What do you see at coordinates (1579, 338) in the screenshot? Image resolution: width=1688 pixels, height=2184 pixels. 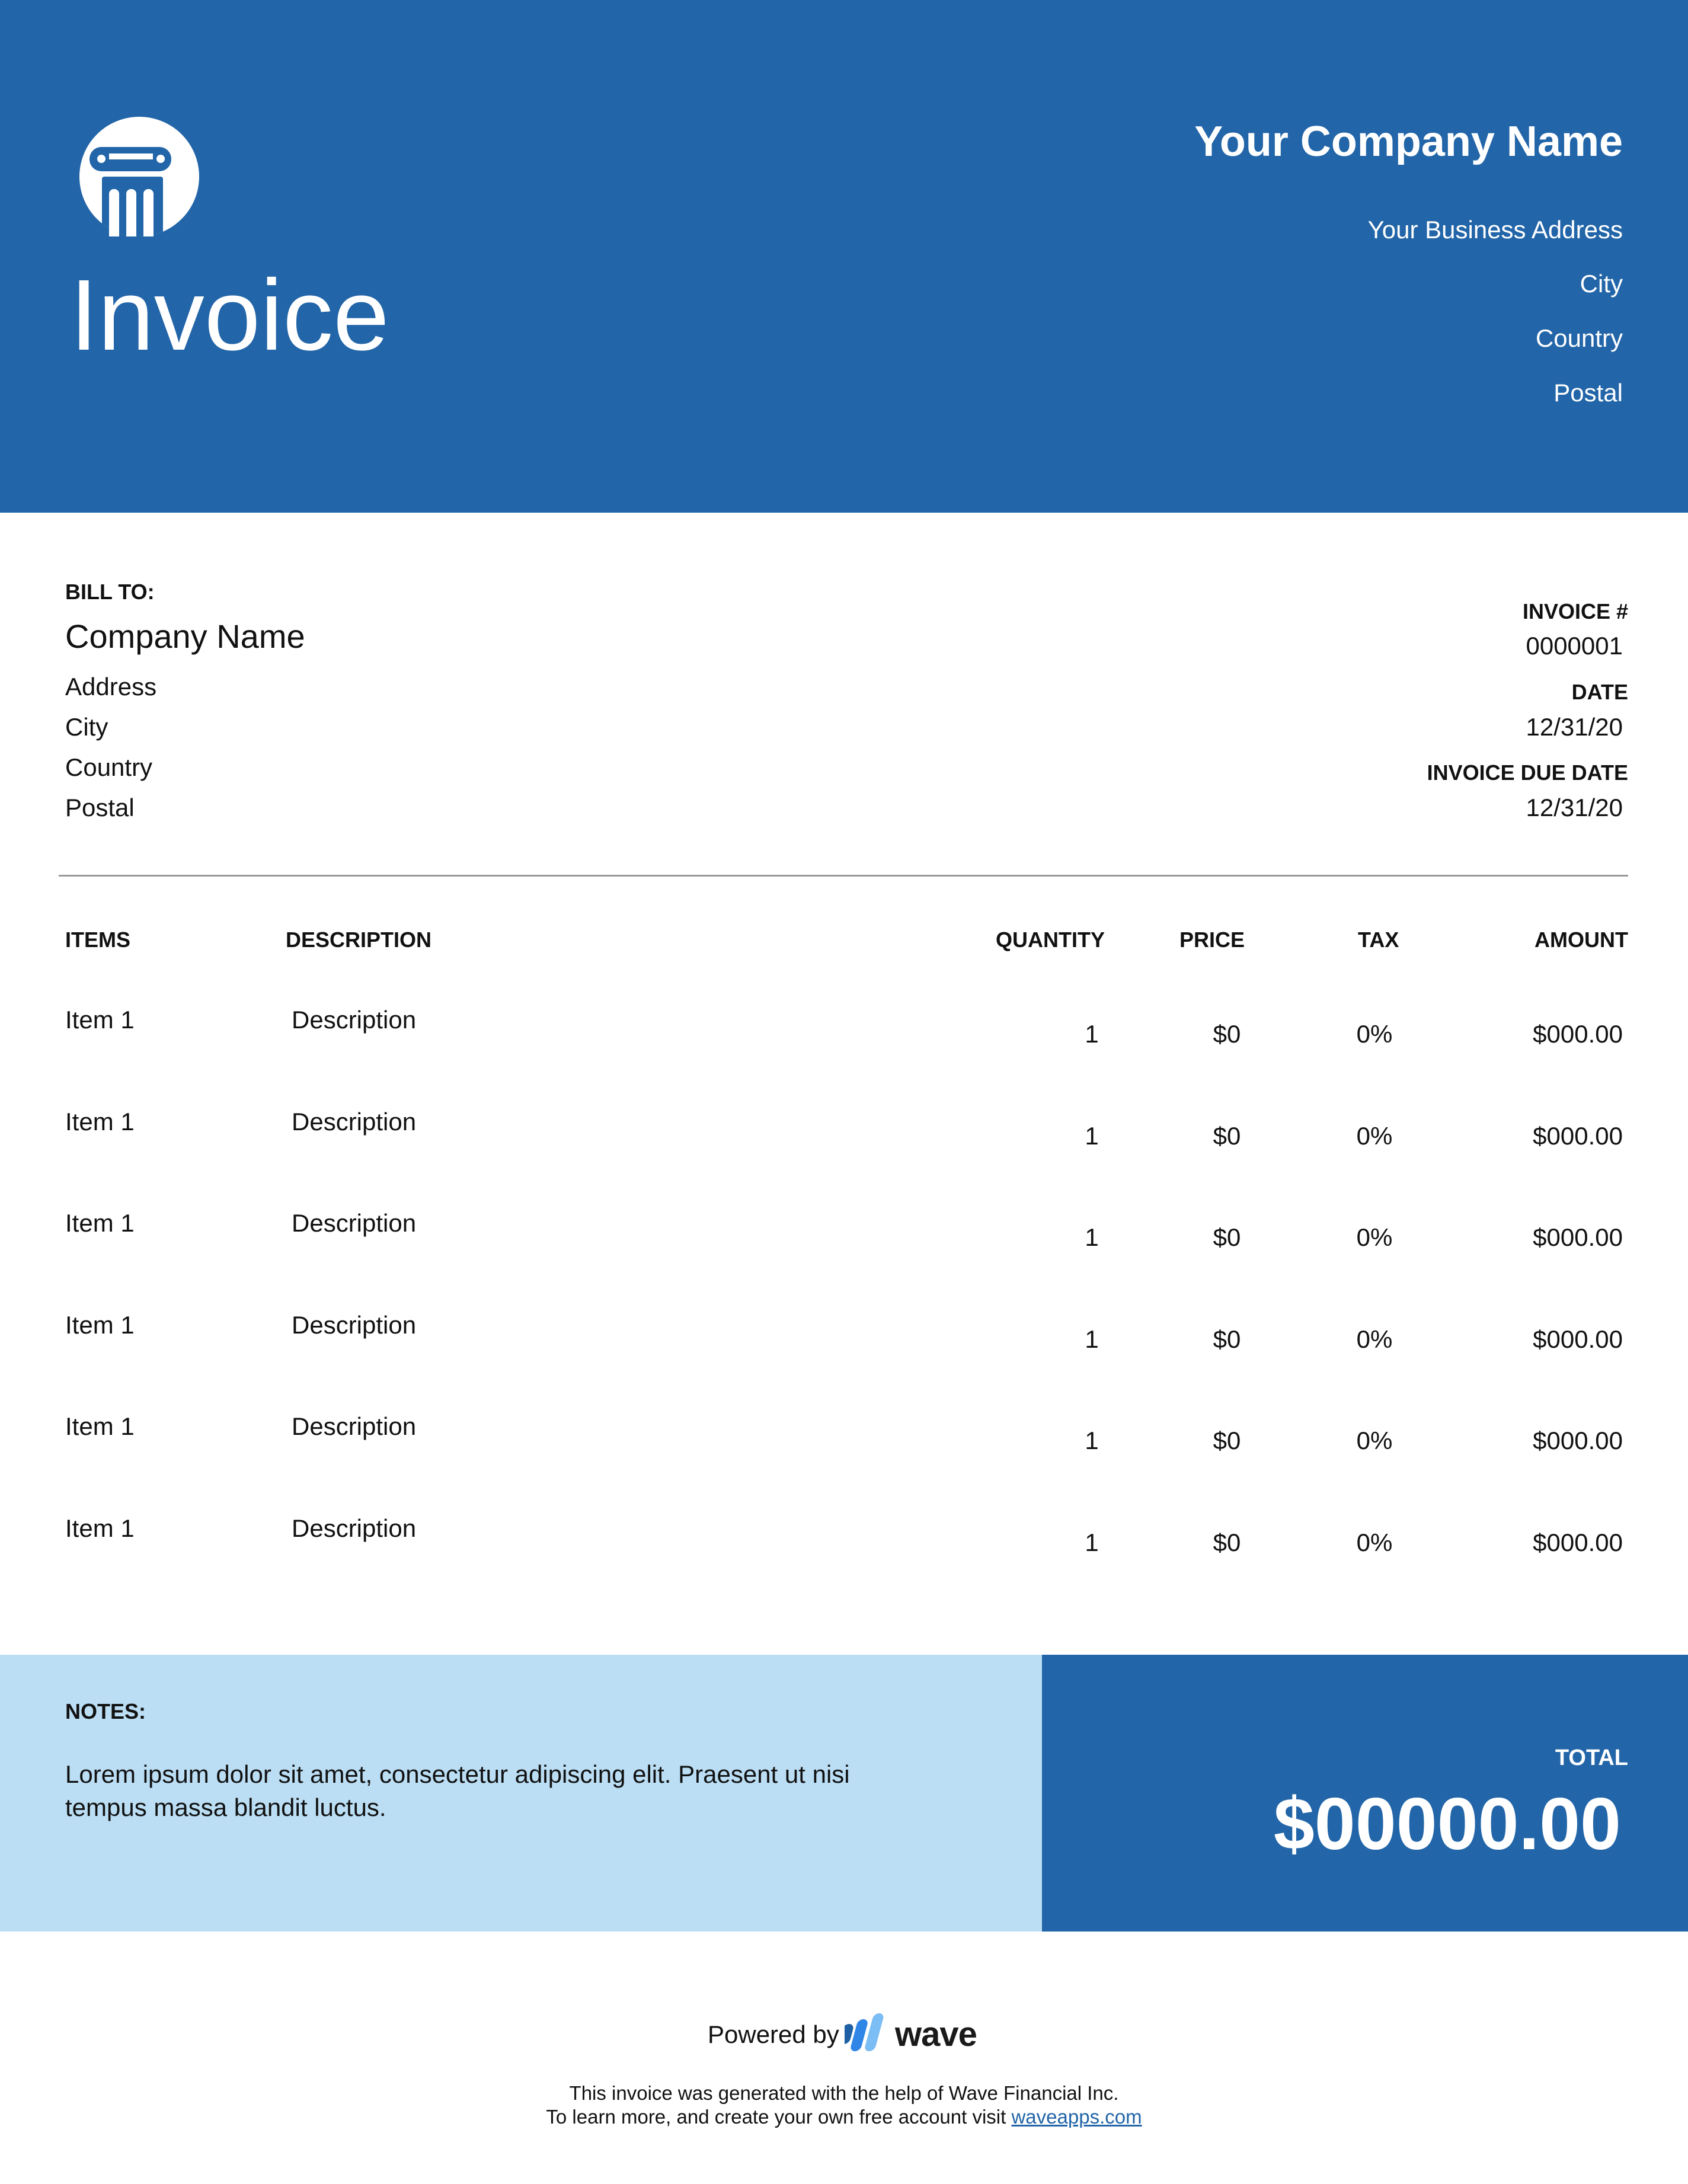 I see `business-country: Country` at bounding box center [1579, 338].